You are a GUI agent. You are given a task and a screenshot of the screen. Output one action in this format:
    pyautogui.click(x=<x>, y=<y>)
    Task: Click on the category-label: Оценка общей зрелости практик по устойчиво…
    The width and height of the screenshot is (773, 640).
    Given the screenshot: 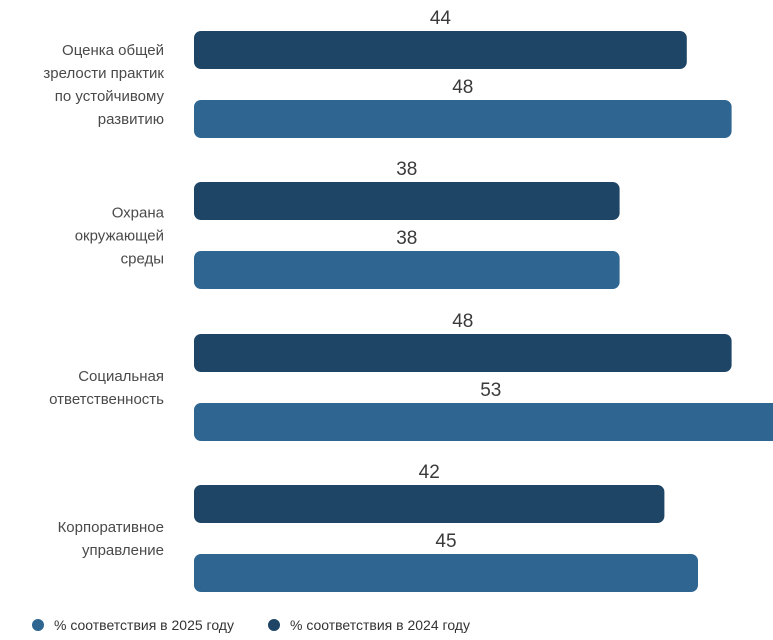 What is the action you would take?
    pyautogui.click(x=103, y=85)
    